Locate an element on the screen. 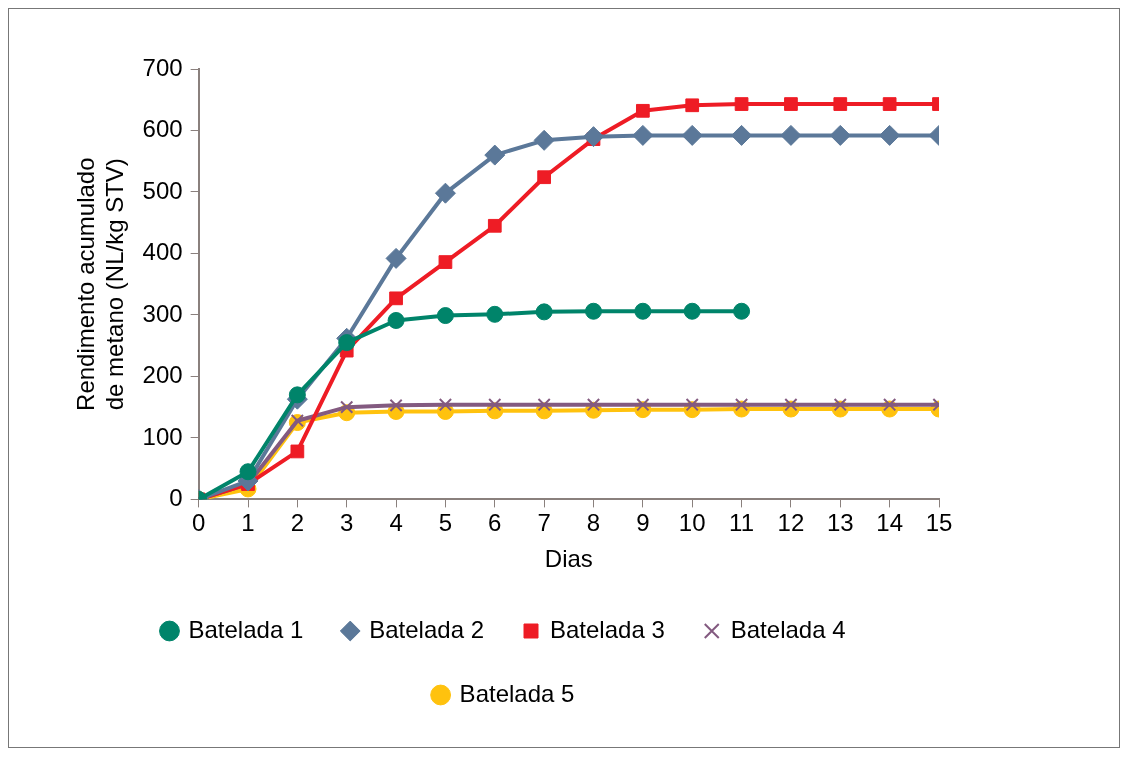 This screenshot has width=1132, height=760. x-tick-label: 6 is located at coordinates (495, 523).